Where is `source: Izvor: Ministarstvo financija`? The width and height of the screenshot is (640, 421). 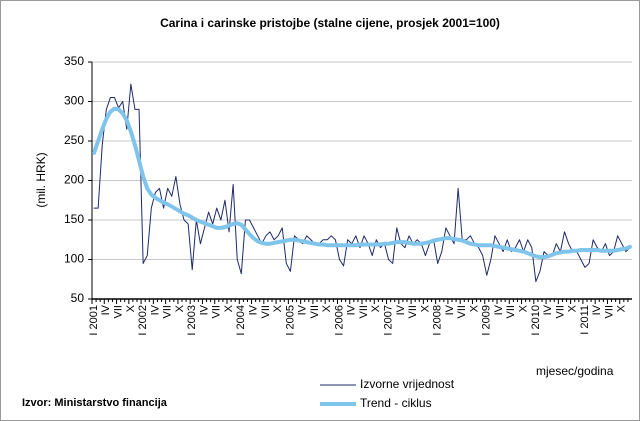
source: Izvor: Ministarstvo financija is located at coordinates (95, 403).